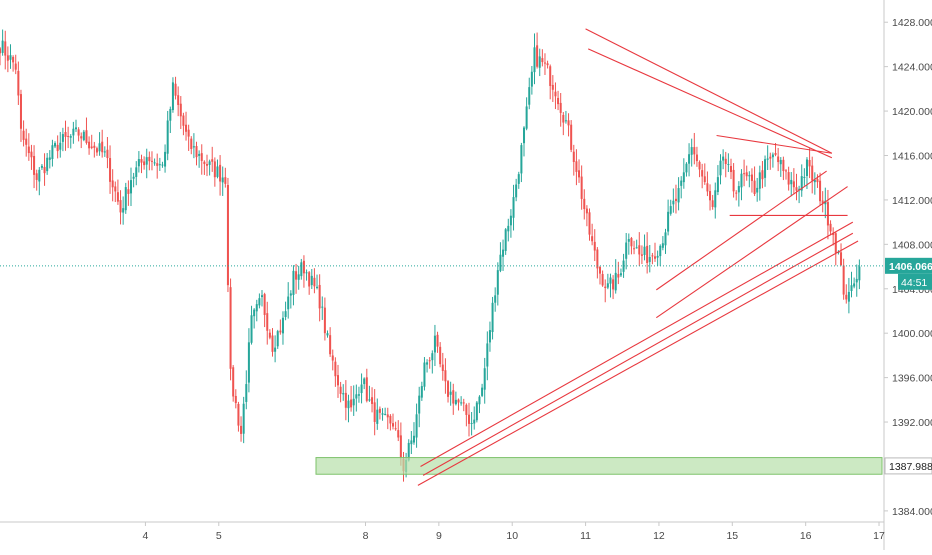 This screenshot has height=555, width=932. I want to click on support-price-tag, so click(908, 466).